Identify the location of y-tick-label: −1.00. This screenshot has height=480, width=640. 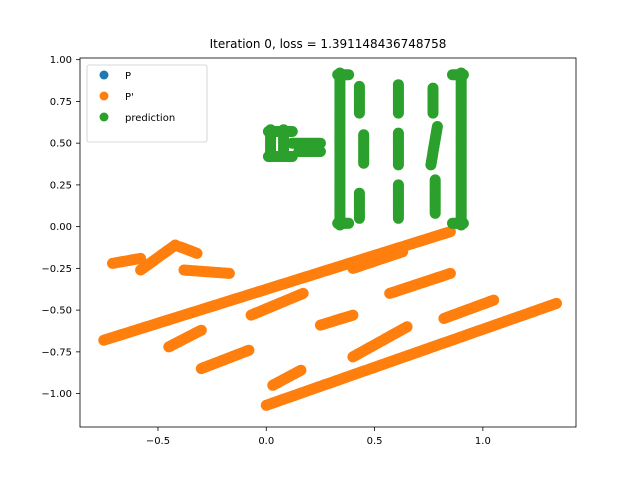
(56, 394).